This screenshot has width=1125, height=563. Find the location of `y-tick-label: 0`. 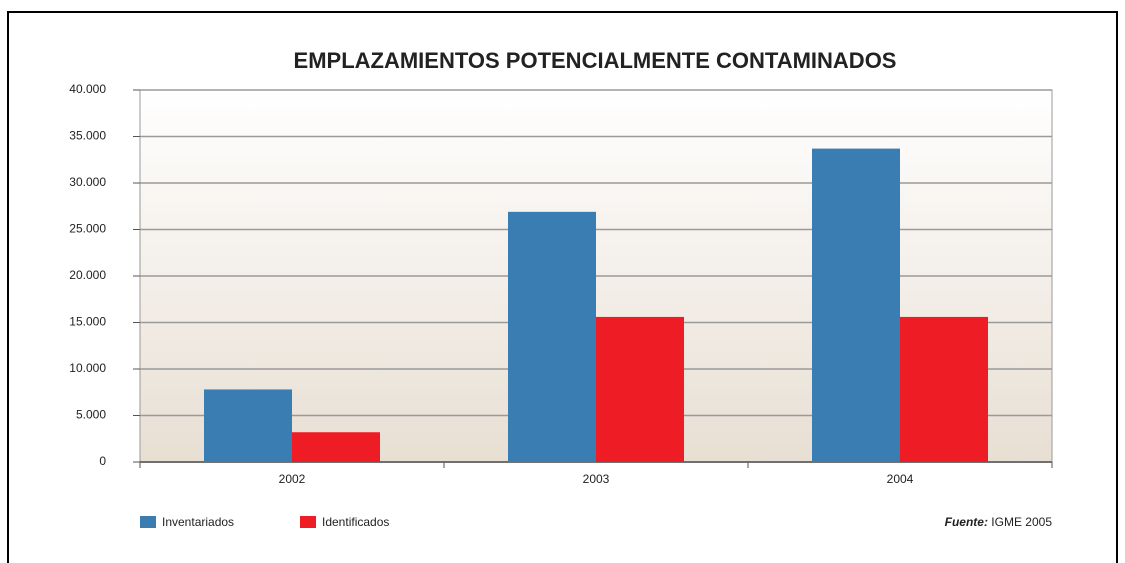

y-tick-label: 0 is located at coordinates (102, 461).